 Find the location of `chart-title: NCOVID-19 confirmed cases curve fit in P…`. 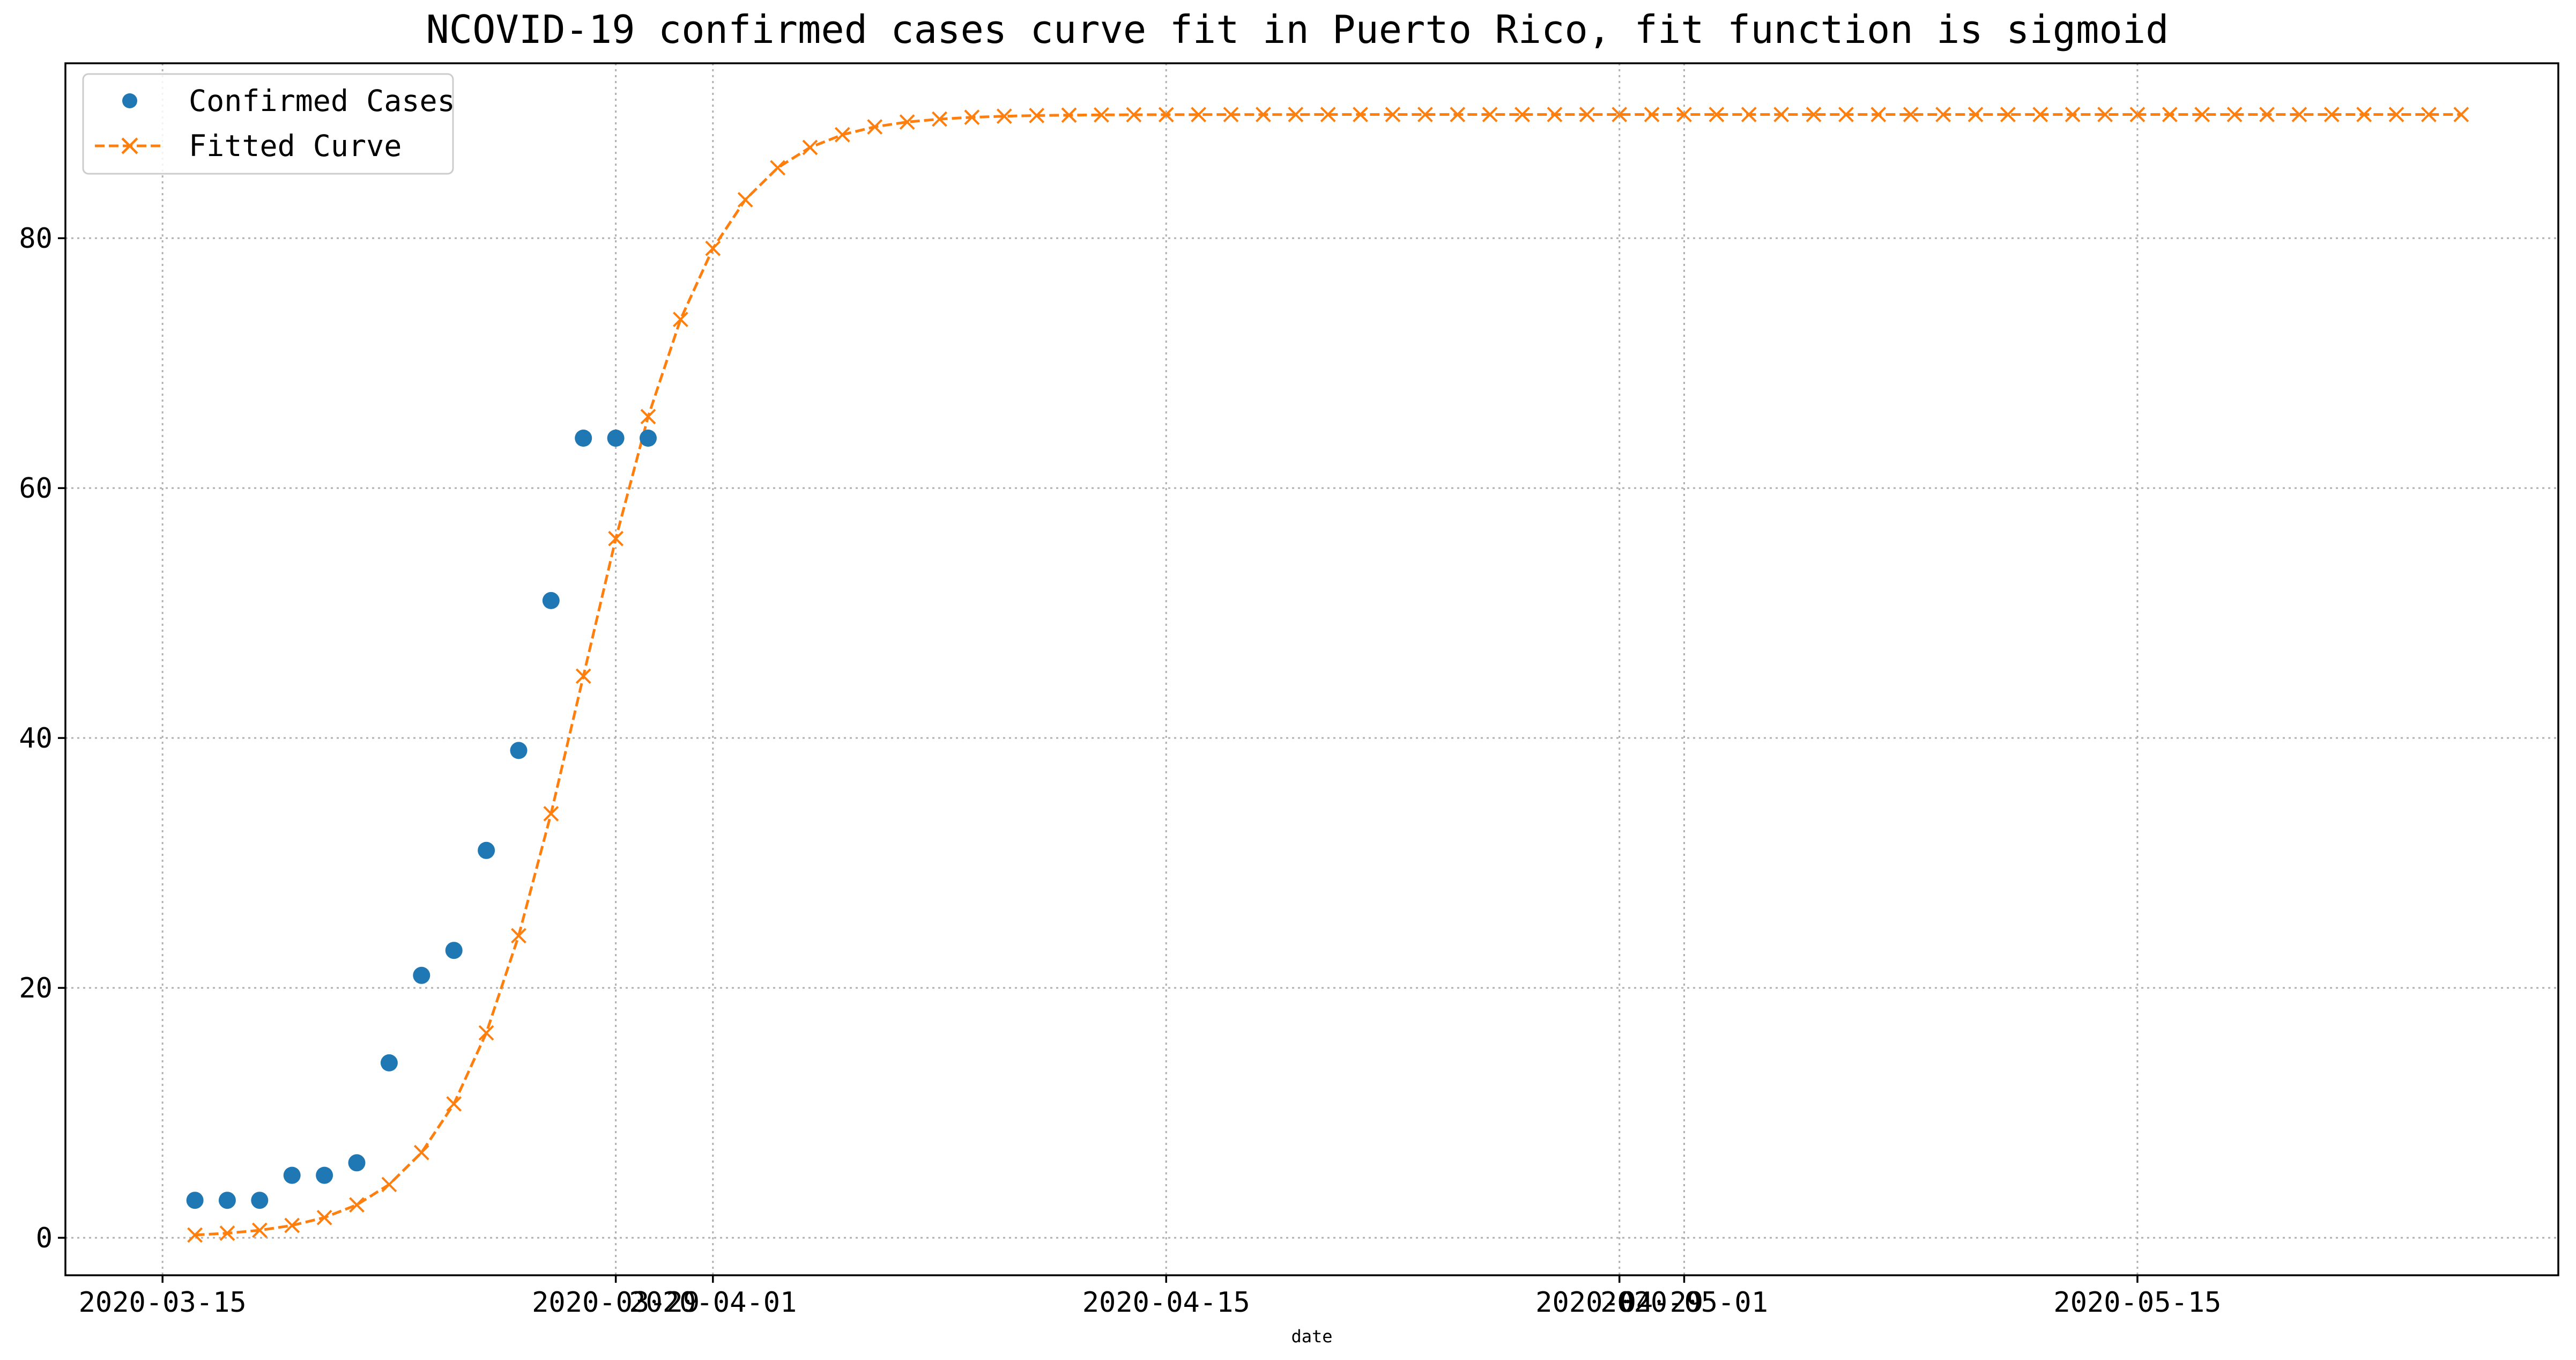

chart-title: NCOVID-19 confirmed cases curve fit in P… is located at coordinates (1298, 29).